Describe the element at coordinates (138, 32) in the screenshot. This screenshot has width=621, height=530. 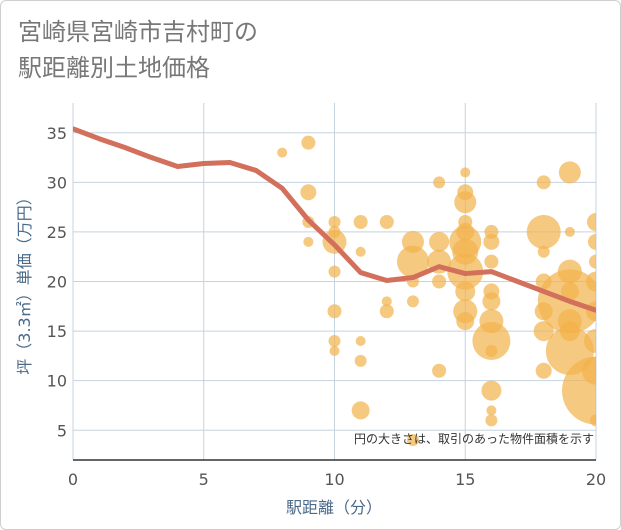
I see `chart-title-line-1: 宮崎県宮崎市吉村町の` at that location.